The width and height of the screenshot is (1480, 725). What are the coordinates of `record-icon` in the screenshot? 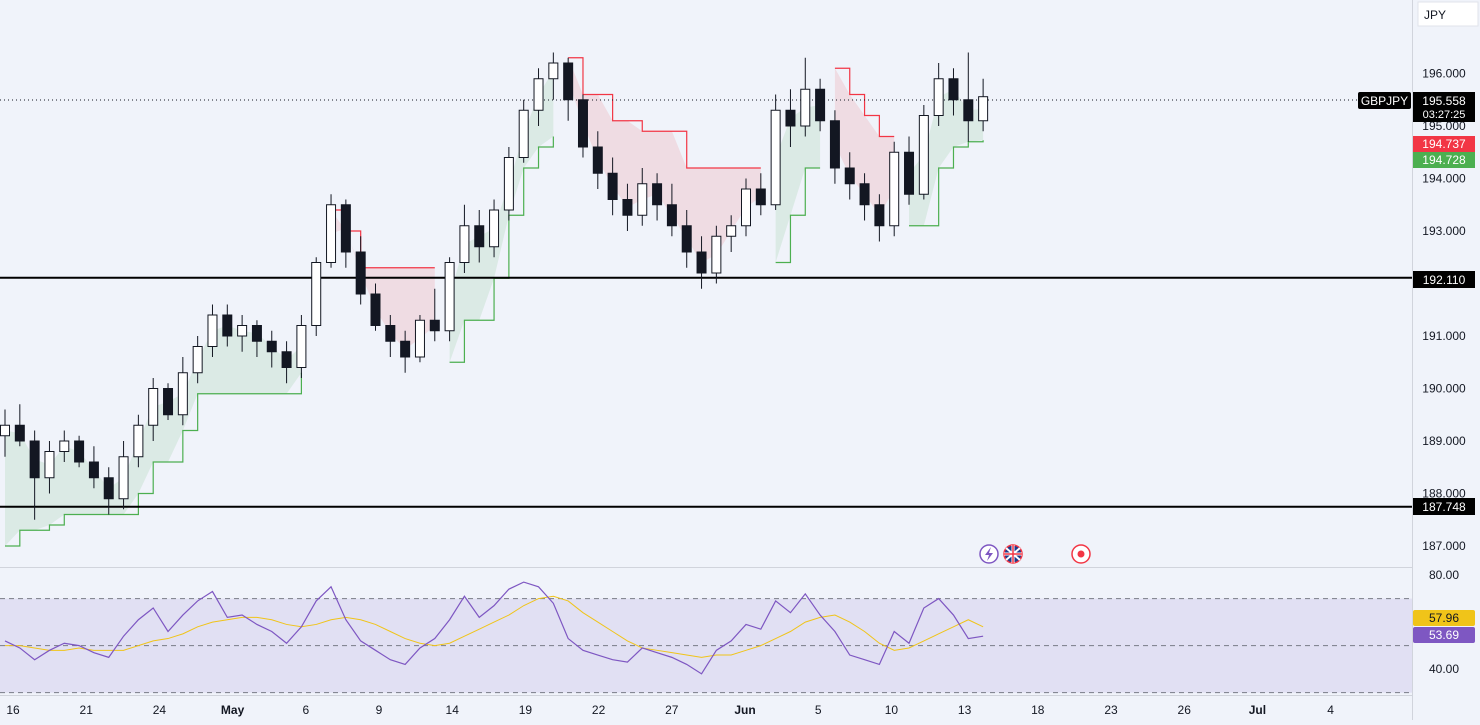 It's located at (1081, 554).